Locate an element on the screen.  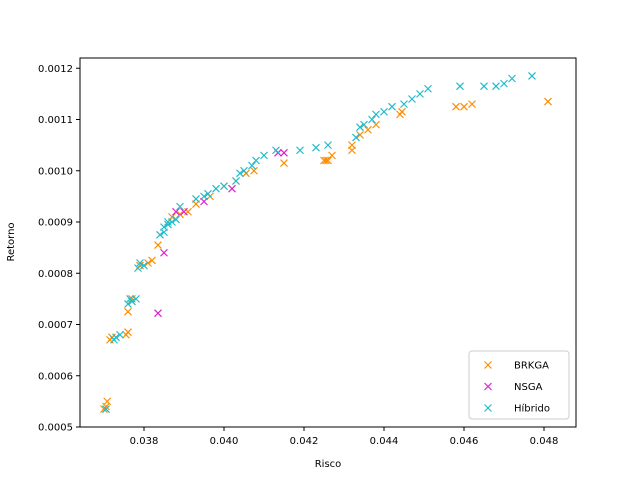
y-tick-label: 0.0007 is located at coordinates (55, 325).